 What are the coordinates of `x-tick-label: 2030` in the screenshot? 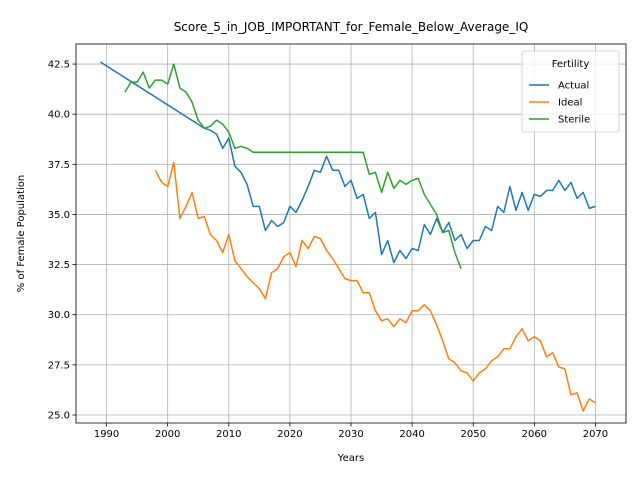 It's located at (350, 434).